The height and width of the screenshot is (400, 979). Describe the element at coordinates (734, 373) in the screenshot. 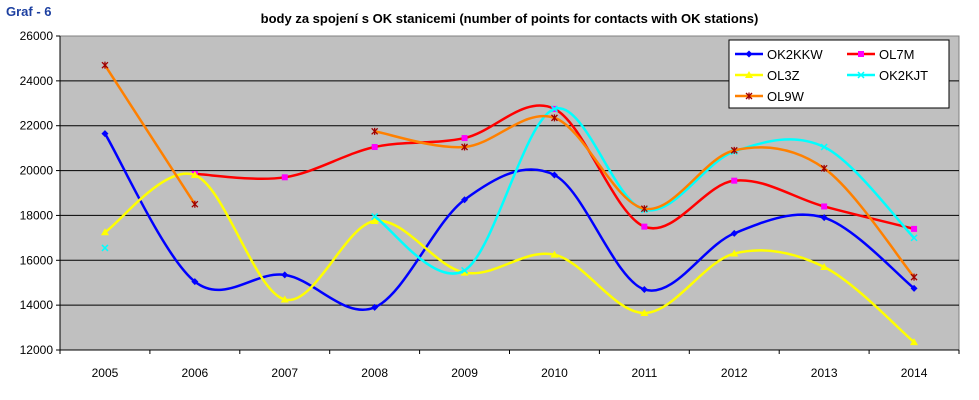

I see `x-tick-label: 2012` at that location.